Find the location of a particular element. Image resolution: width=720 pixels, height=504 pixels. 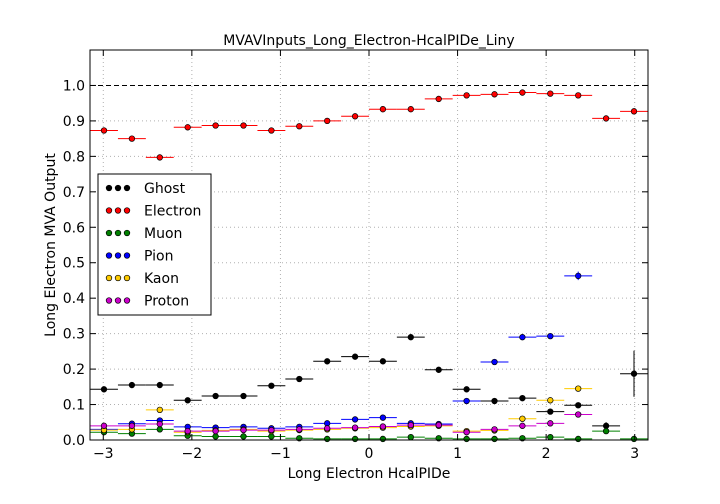

y-tick-label: 0.5 is located at coordinates (74, 264).